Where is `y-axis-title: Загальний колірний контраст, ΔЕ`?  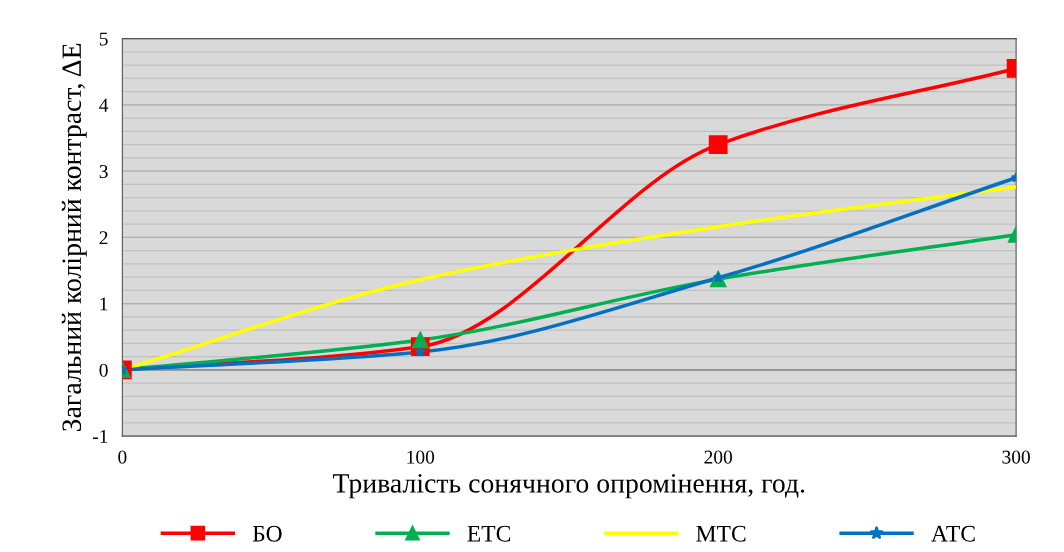
y-axis-title: Загальний колірний контраст, ΔЕ is located at coordinates (74, 237).